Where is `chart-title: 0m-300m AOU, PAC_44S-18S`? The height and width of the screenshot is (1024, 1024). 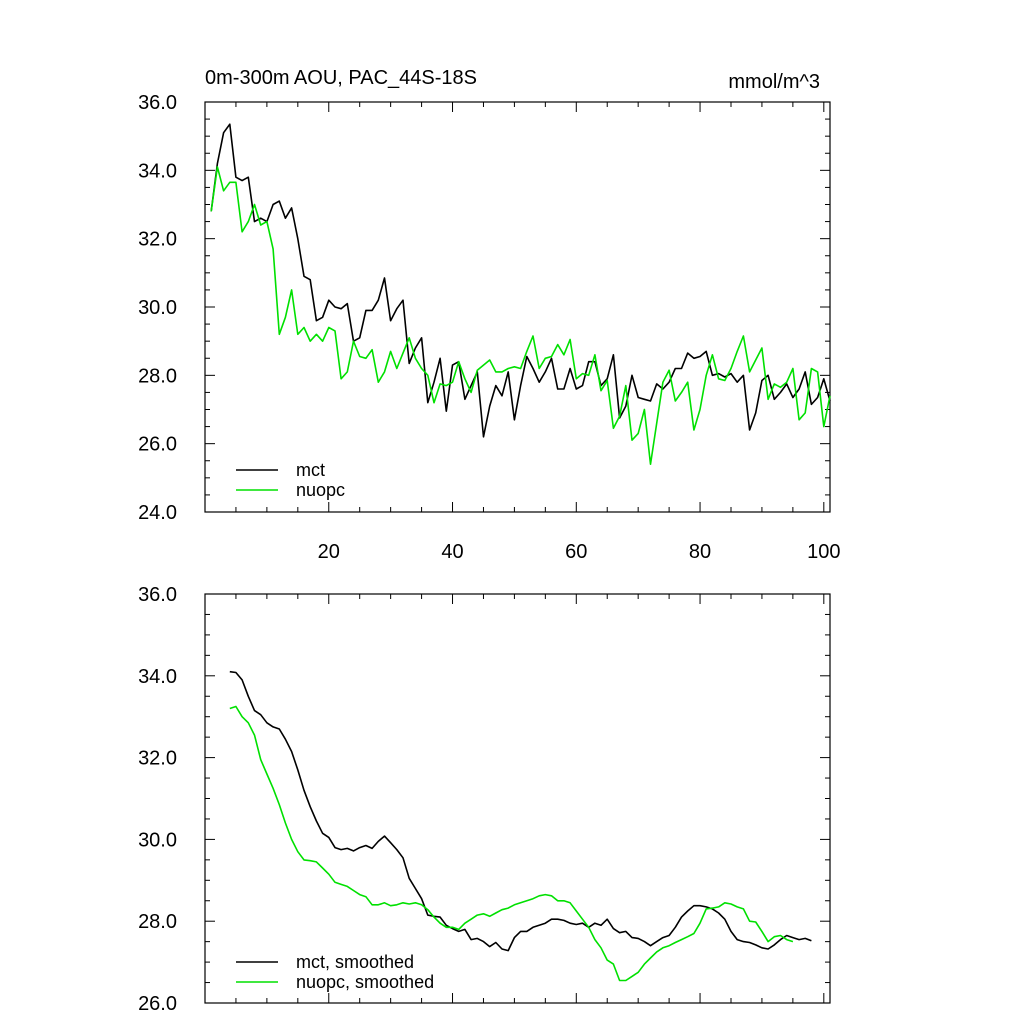
chart-title: 0m-300m AOU, PAC_44S-18S is located at coordinates (341, 78).